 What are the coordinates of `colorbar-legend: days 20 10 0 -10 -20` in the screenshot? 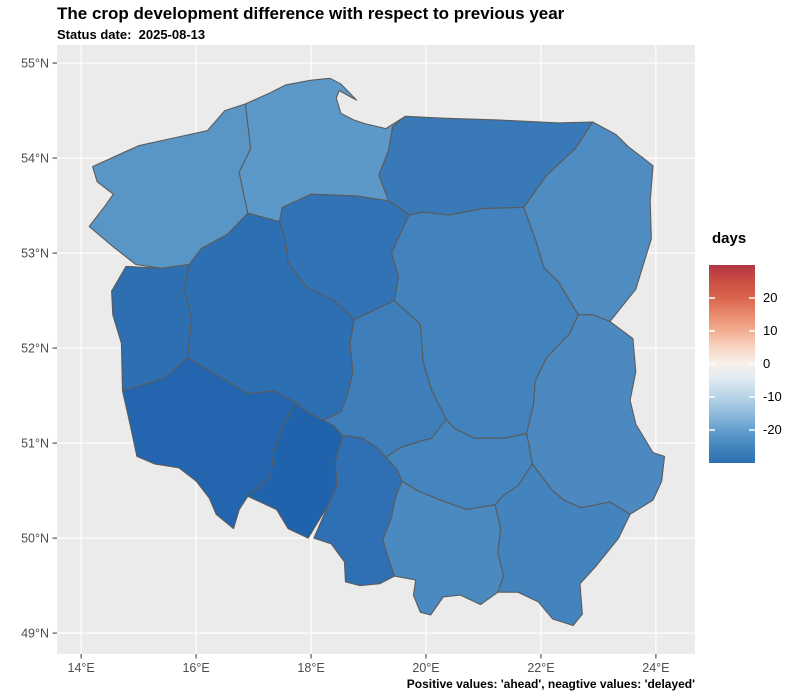 It's located at (750, 355).